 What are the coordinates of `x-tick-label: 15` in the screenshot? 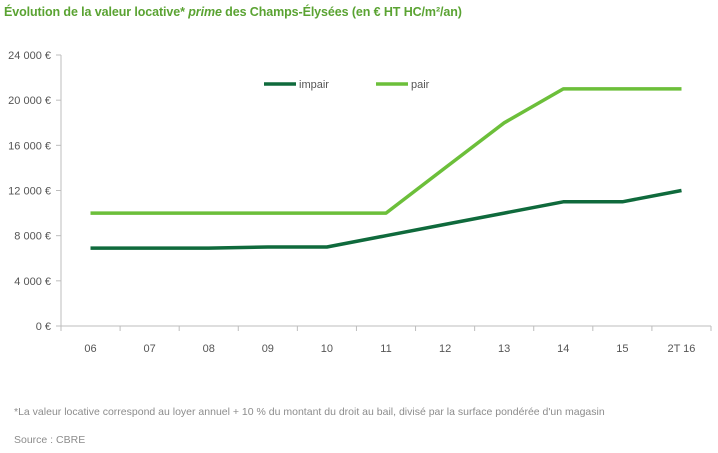 It's located at (622, 349).